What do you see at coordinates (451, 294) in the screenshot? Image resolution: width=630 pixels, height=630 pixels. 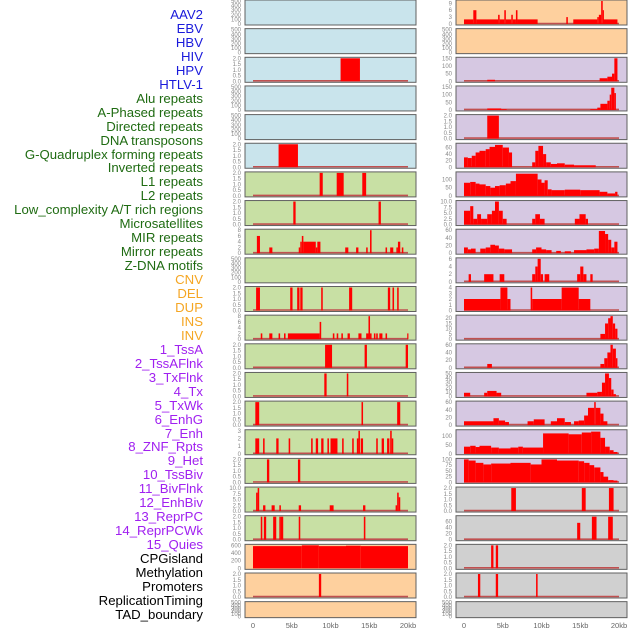 I see `y-tick-label: 3` at bounding box center [451, 294].